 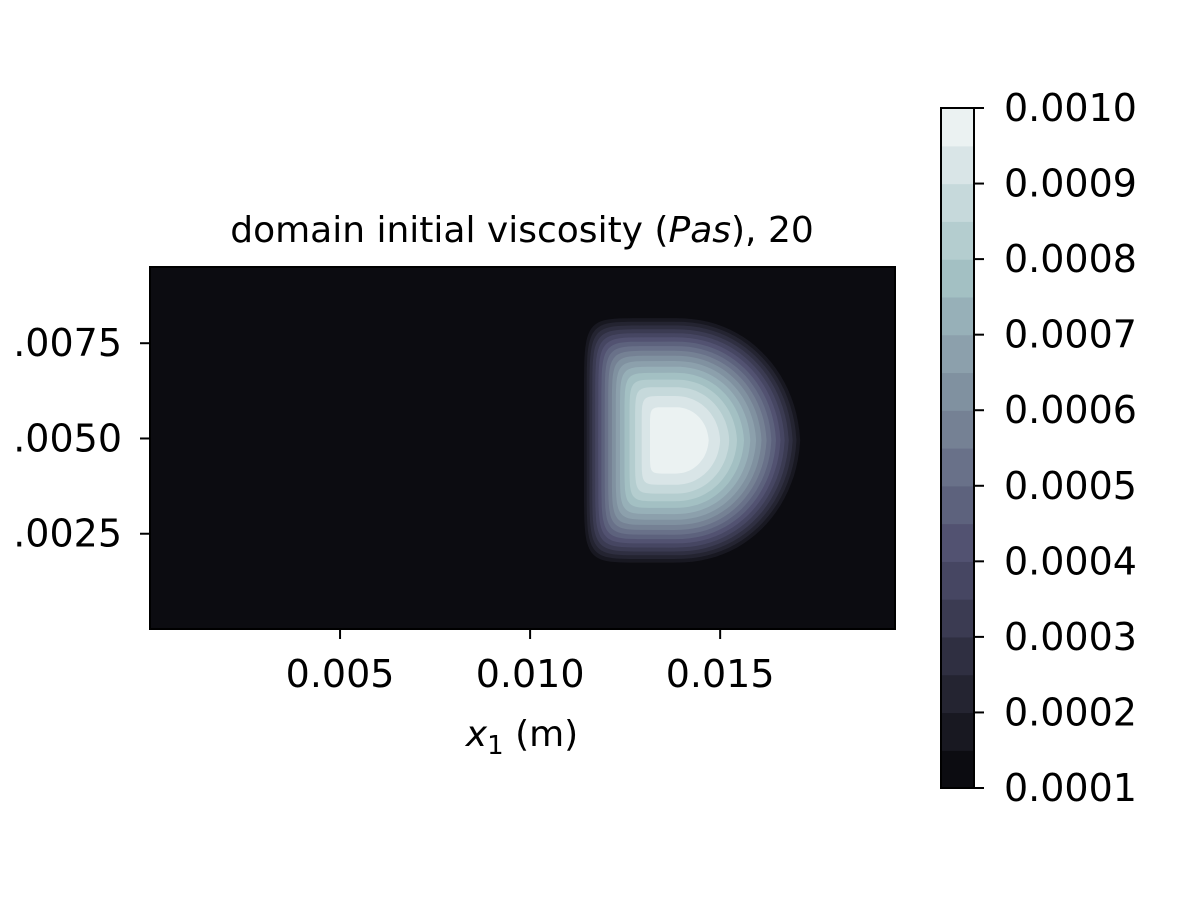 I want to click on contour-level, so click(x=679, y=440).